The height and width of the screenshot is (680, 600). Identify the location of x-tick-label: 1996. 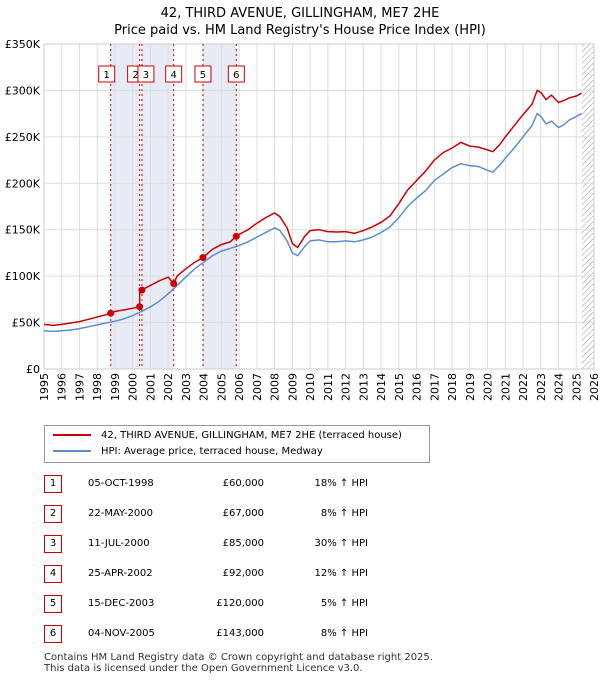
(62, 387).